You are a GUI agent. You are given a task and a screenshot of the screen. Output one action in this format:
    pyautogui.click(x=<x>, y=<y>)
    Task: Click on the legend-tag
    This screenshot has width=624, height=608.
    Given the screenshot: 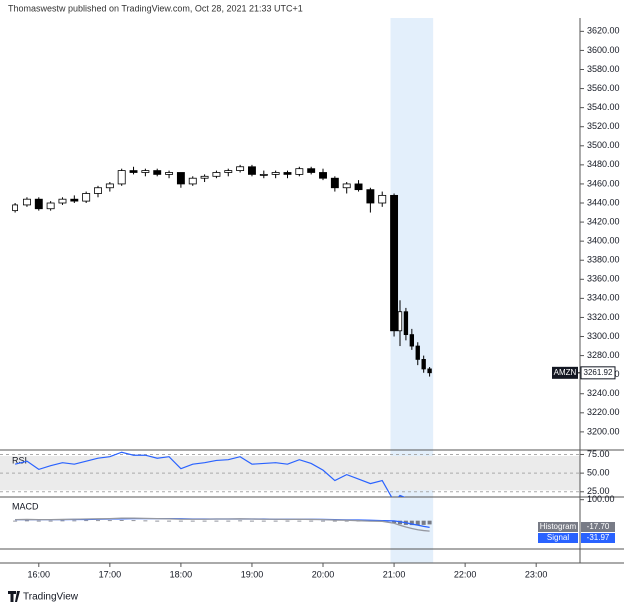 What is the action you would take?
    pyautogui.click(x=558, y=538)
    